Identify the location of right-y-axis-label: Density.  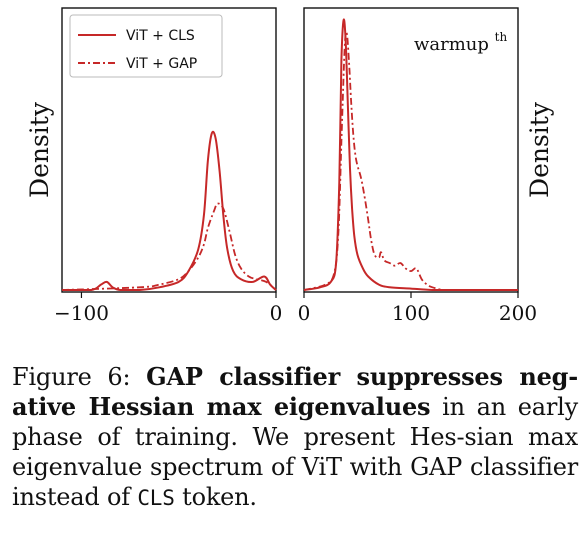
(539, 149).